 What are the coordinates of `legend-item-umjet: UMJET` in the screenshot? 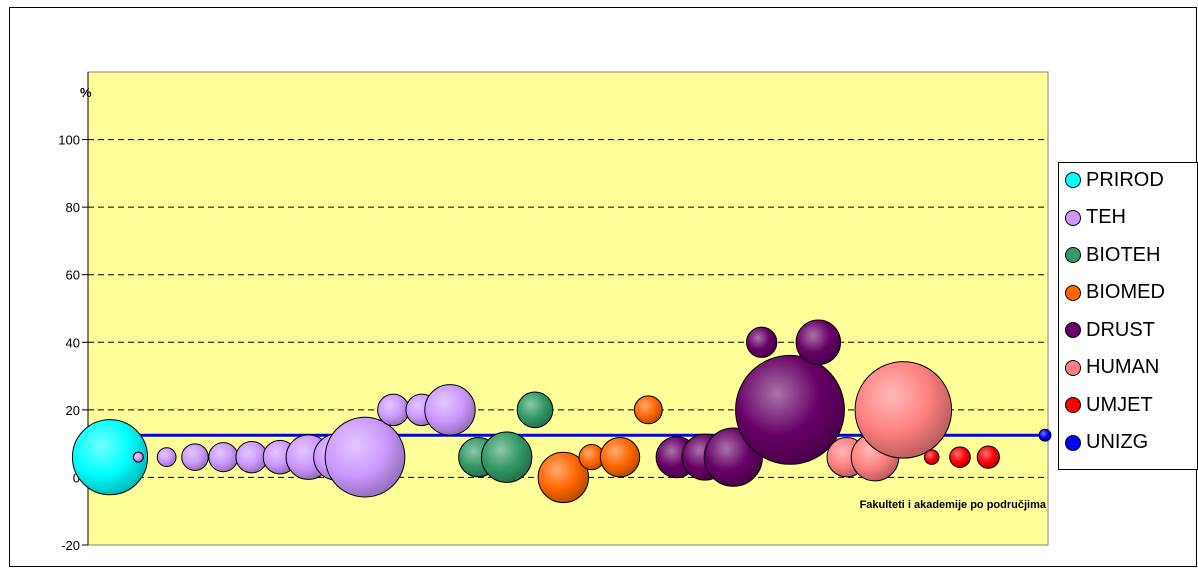 It's located at (1109, 405).